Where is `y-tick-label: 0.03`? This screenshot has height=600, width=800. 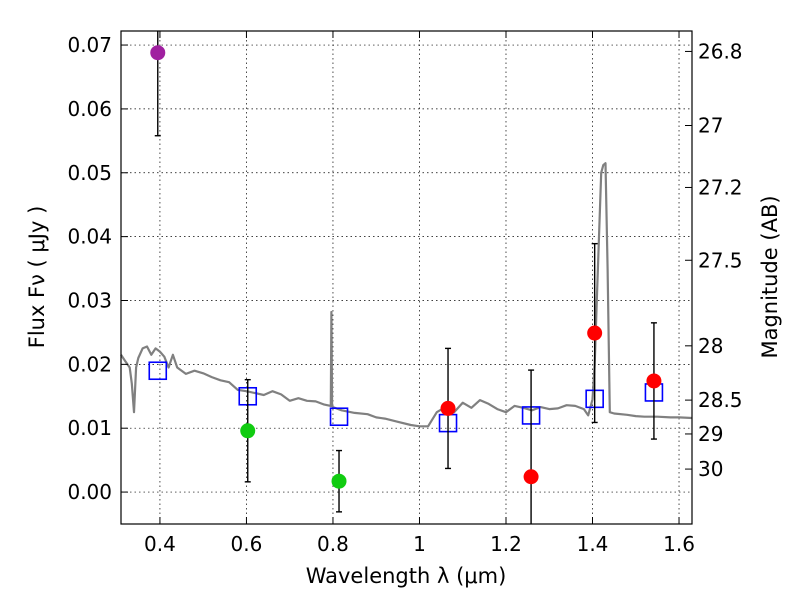 y-tick-label: 0.03 is located at coordinates (89, 300).